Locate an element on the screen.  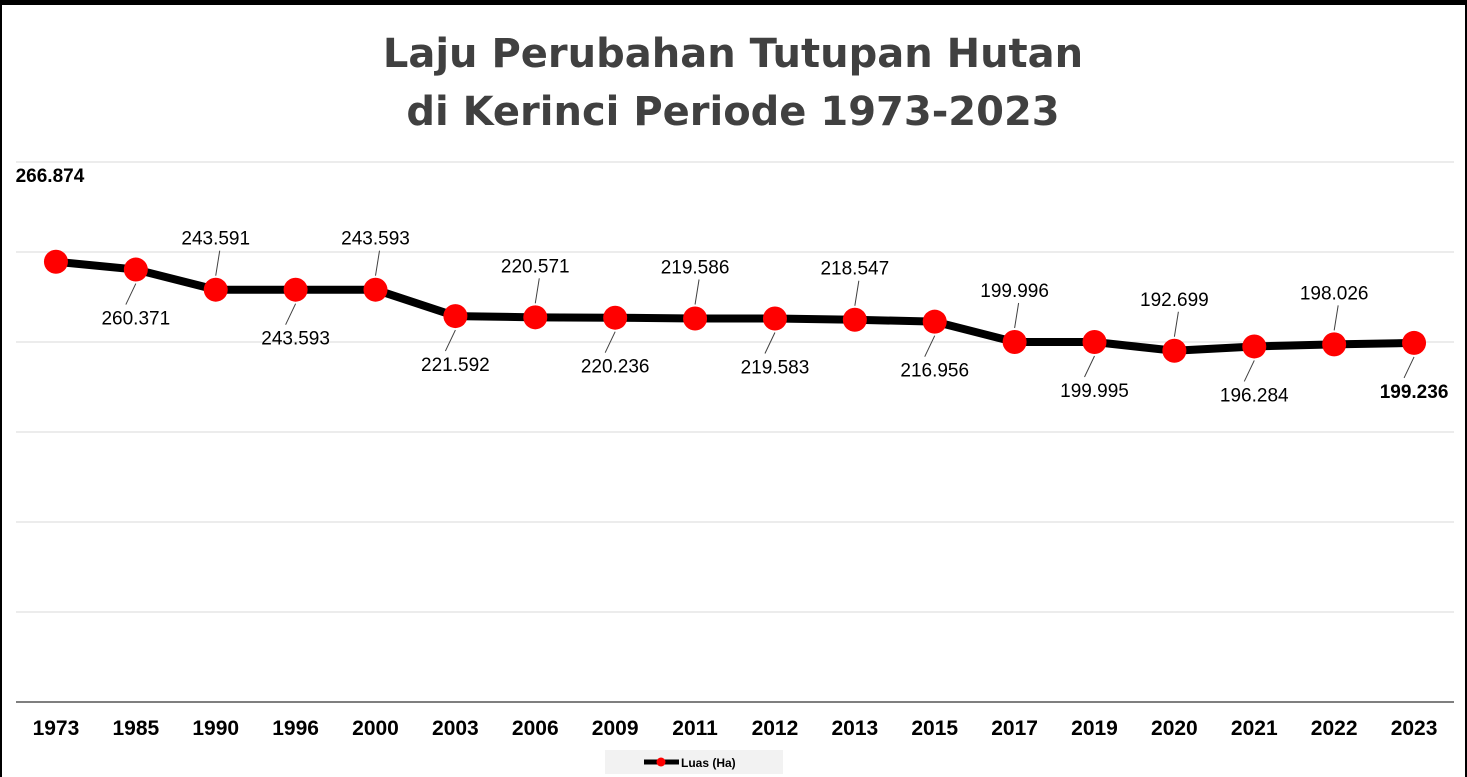
data-point-2011 is located at coordinates (695, 318).